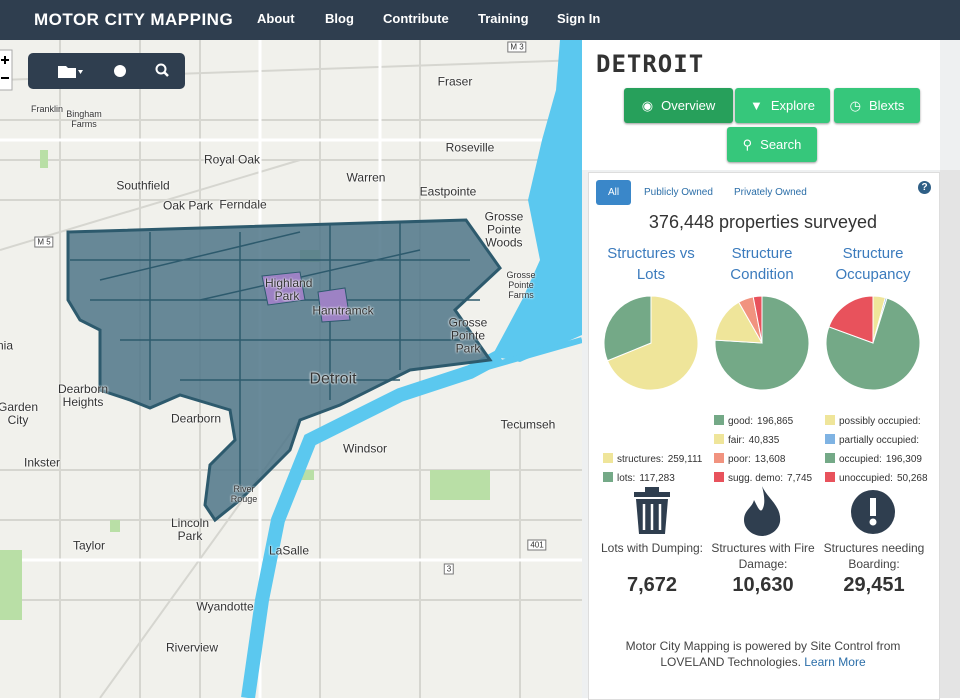 The width and height of the screenshot is (960, 700). I want to click on map-label: LaSalle, so click(289, 550).